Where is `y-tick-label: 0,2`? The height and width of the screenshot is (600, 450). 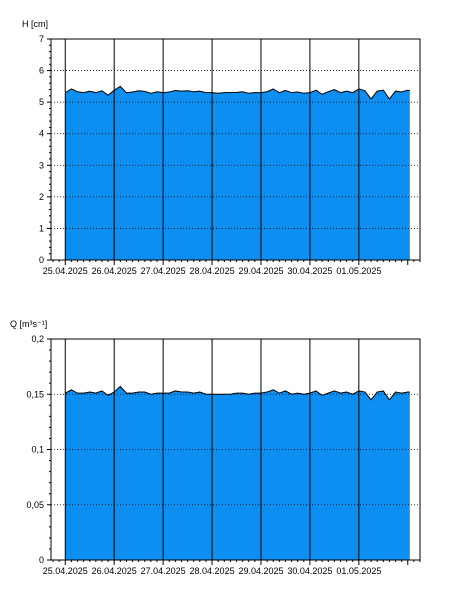
y-tick-label: 0,2 is located at coordinates (37, 339).